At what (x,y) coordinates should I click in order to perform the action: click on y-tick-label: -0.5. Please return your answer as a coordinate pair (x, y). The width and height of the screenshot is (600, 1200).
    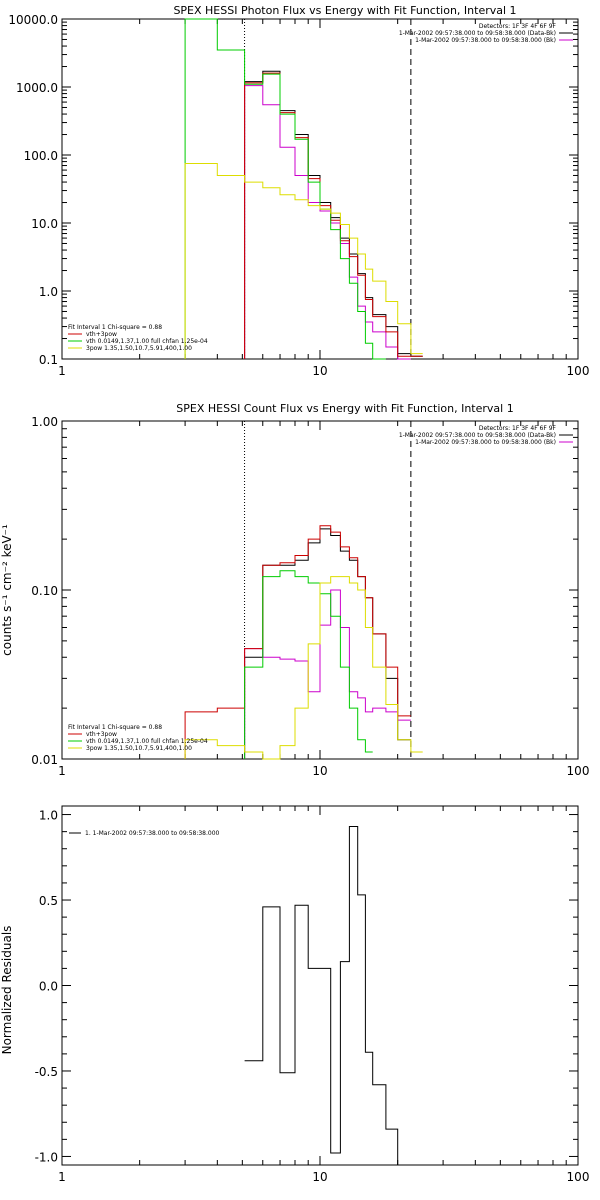
    Looking at the image, I should click on (46, 1072).